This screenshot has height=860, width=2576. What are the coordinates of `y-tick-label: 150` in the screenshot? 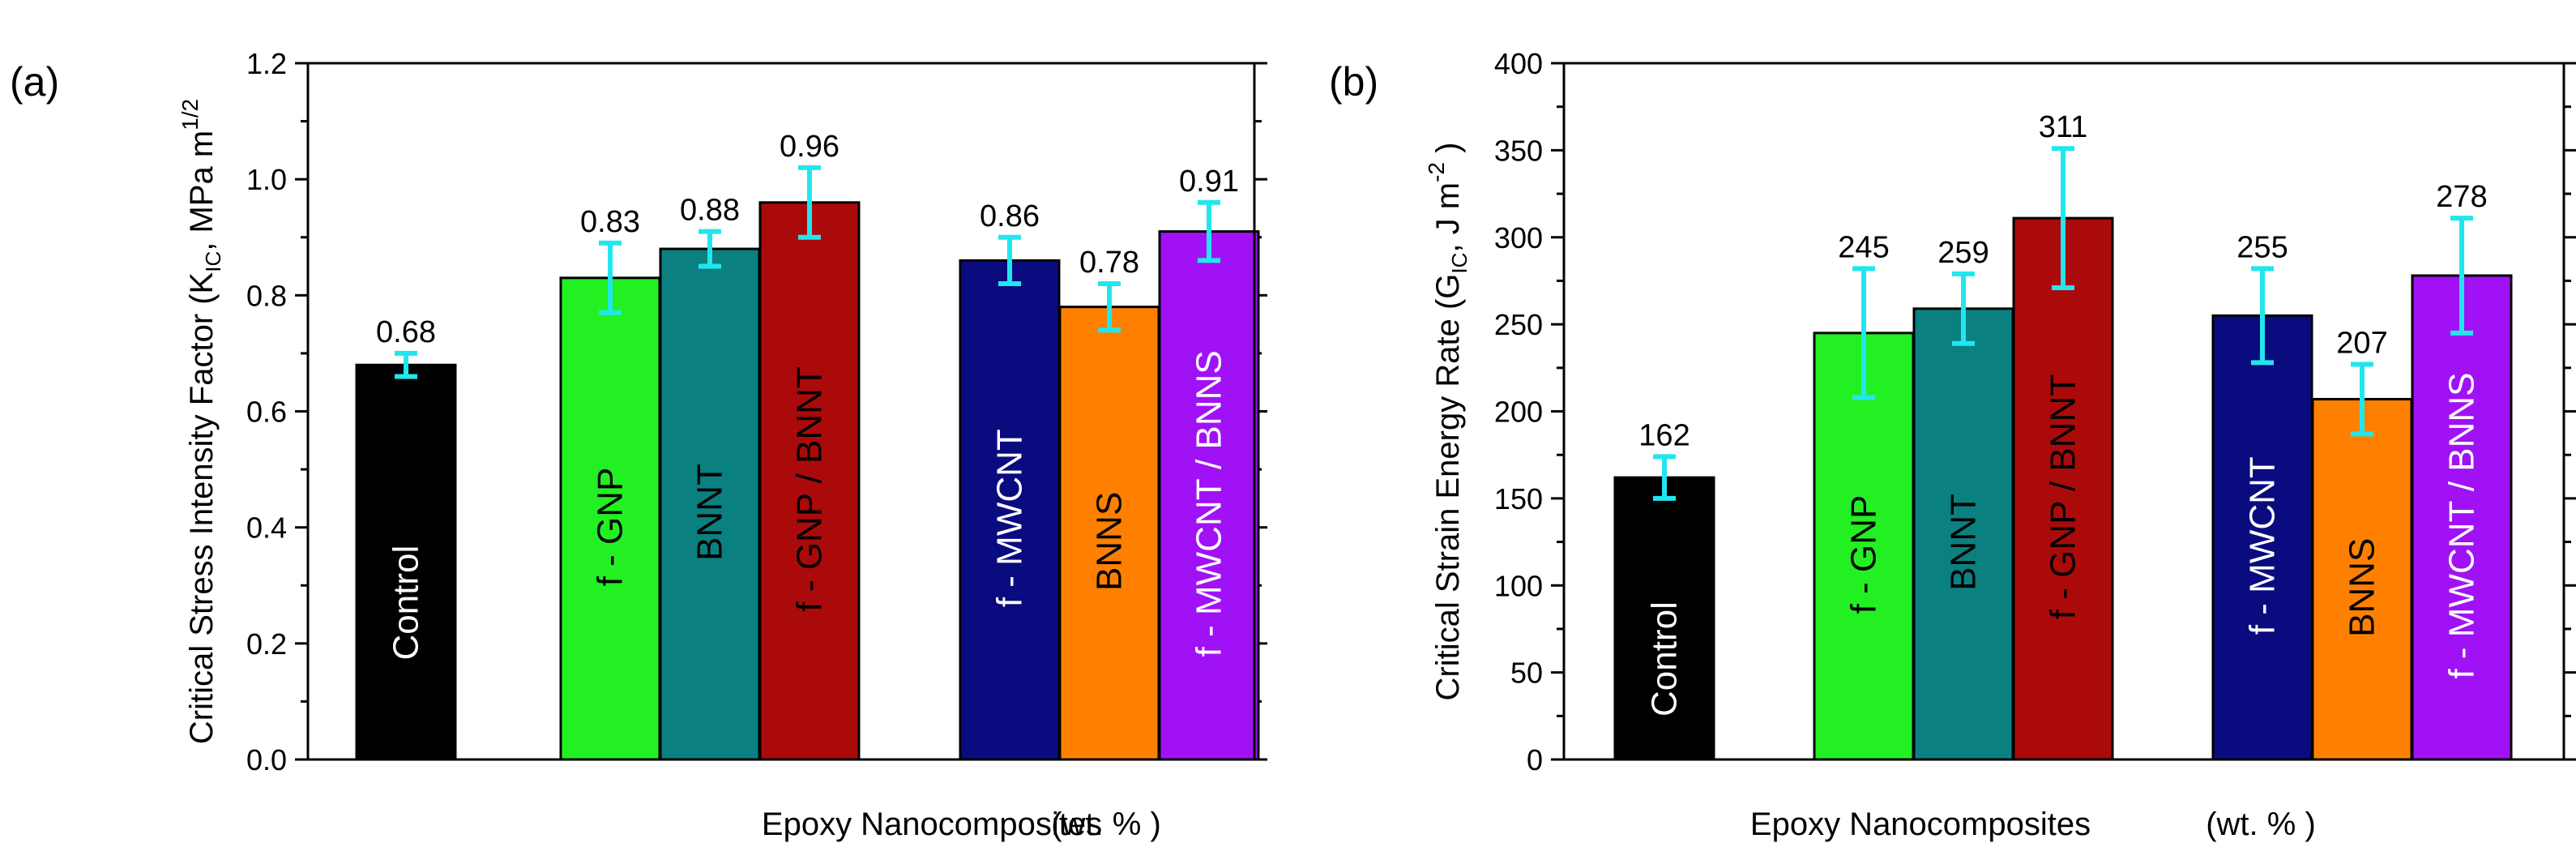 It's located at (1518, 499).